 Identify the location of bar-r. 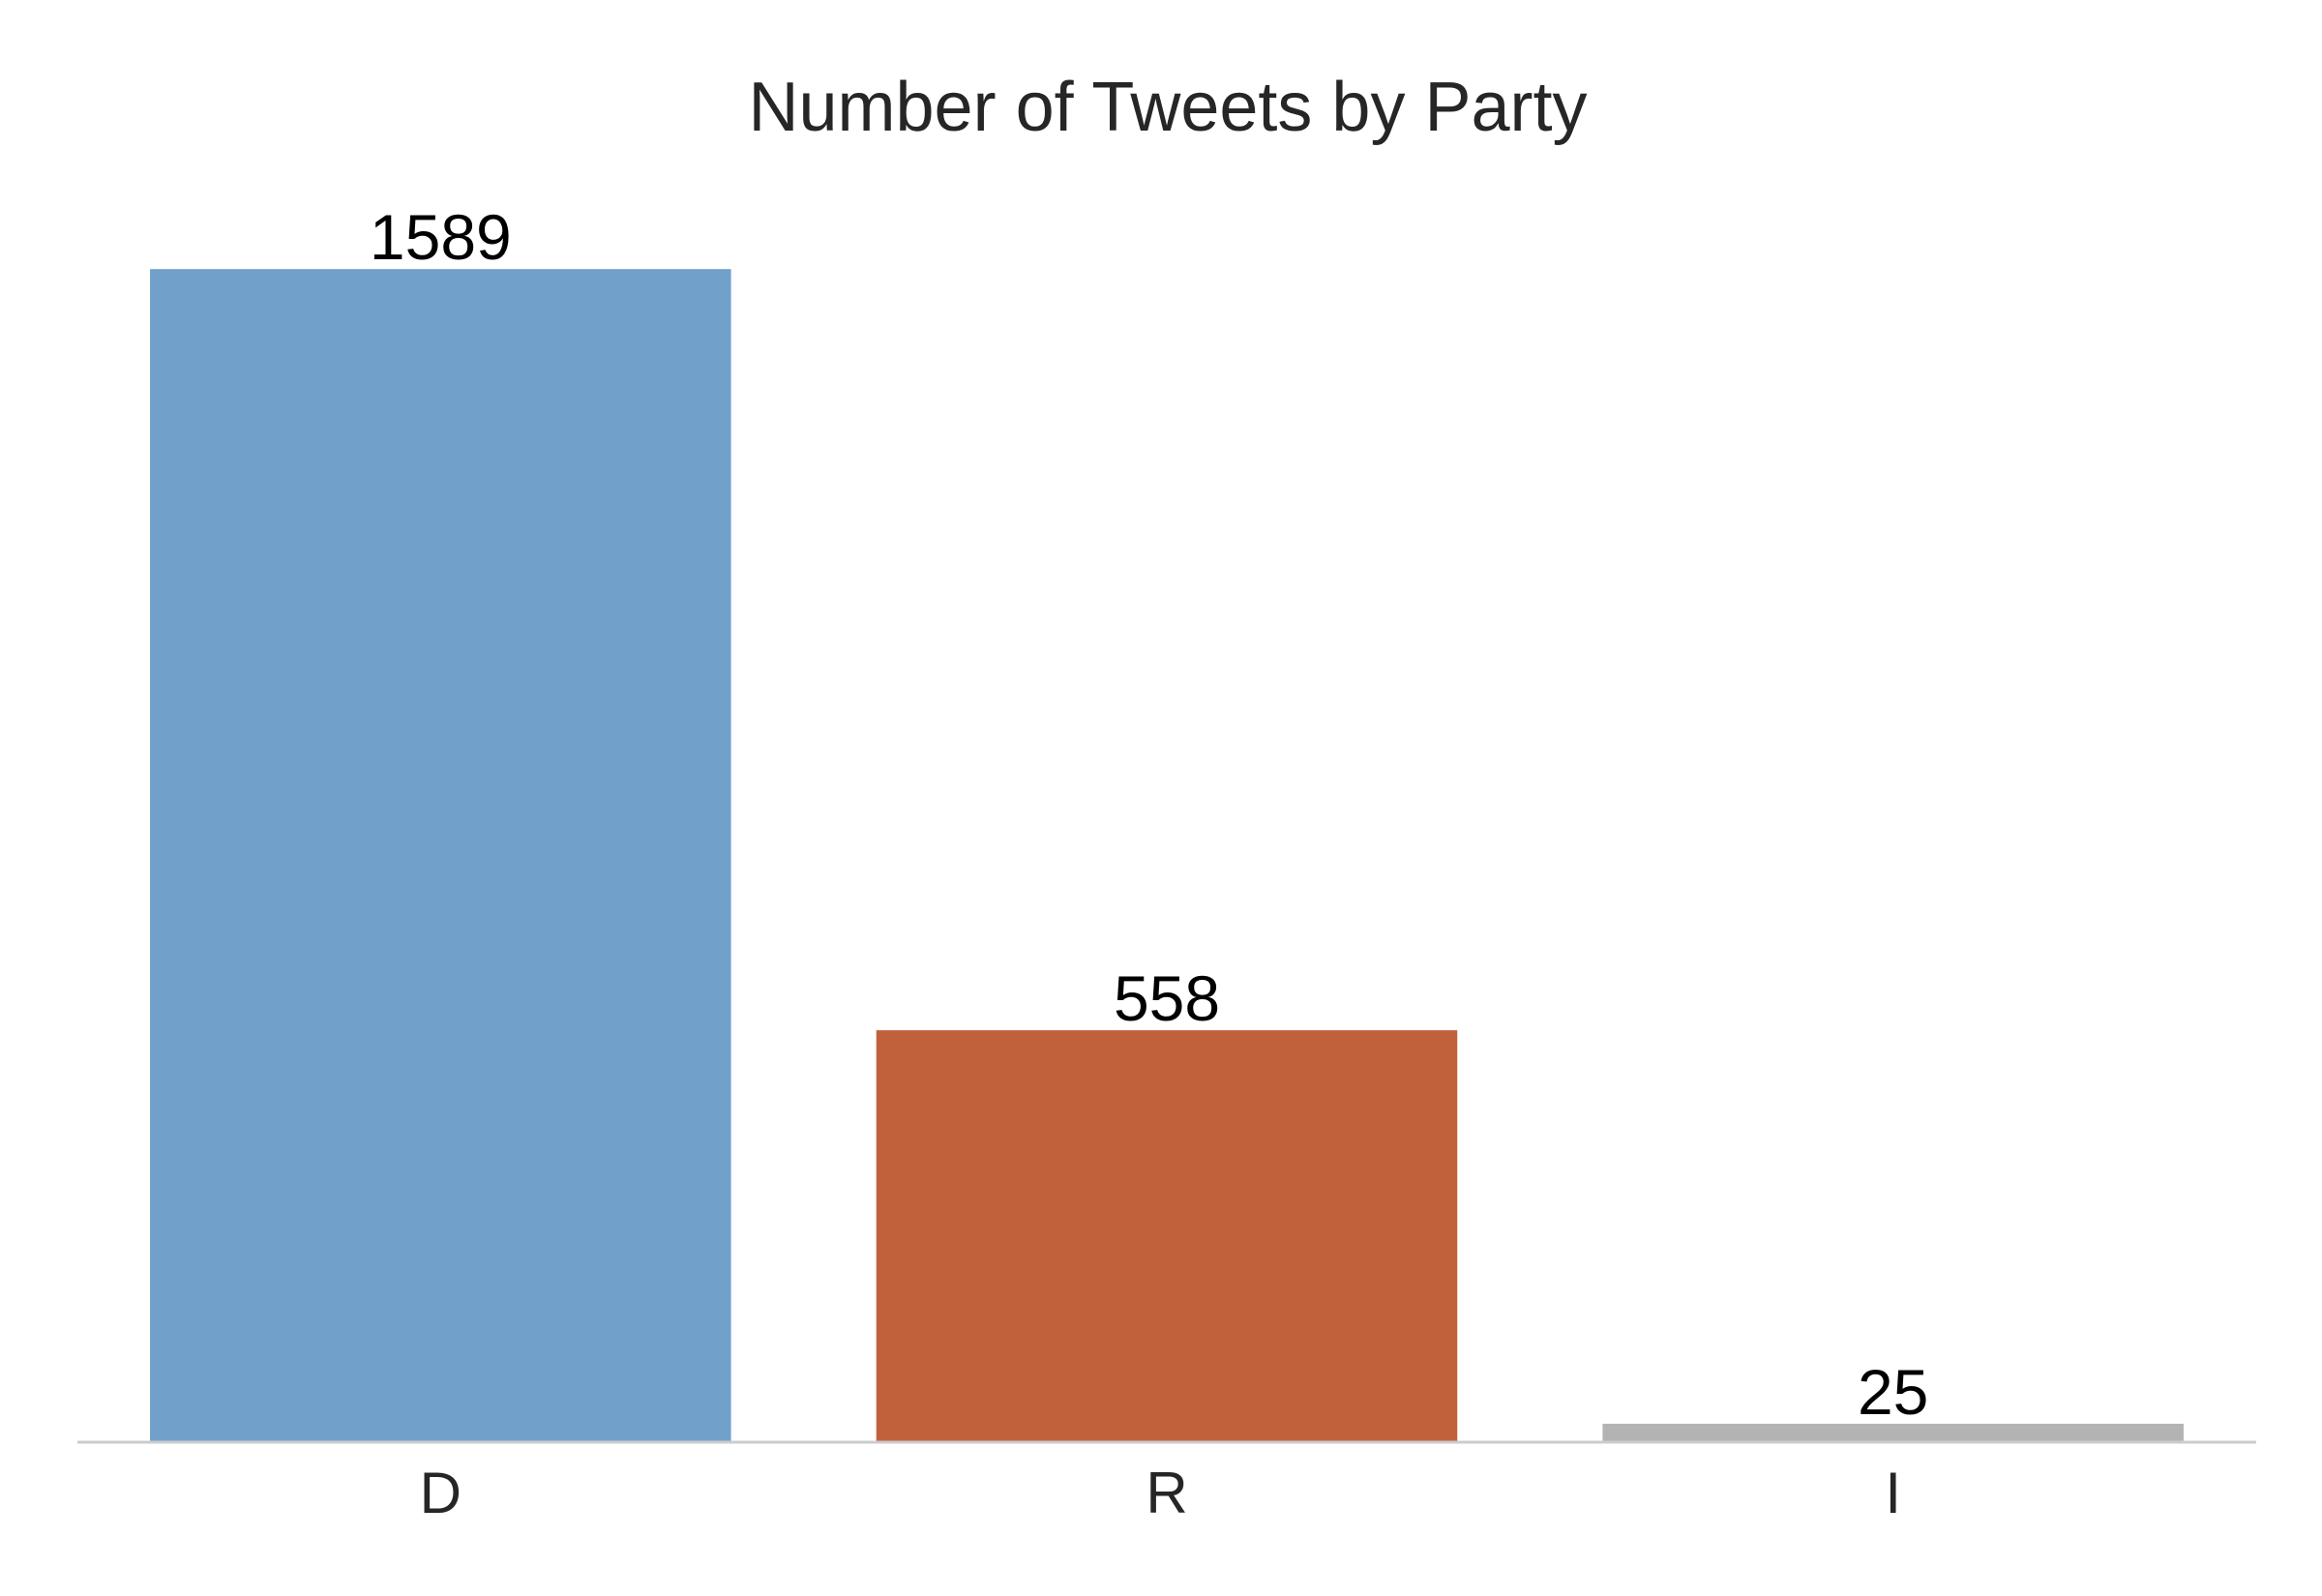
(1167, 1236).